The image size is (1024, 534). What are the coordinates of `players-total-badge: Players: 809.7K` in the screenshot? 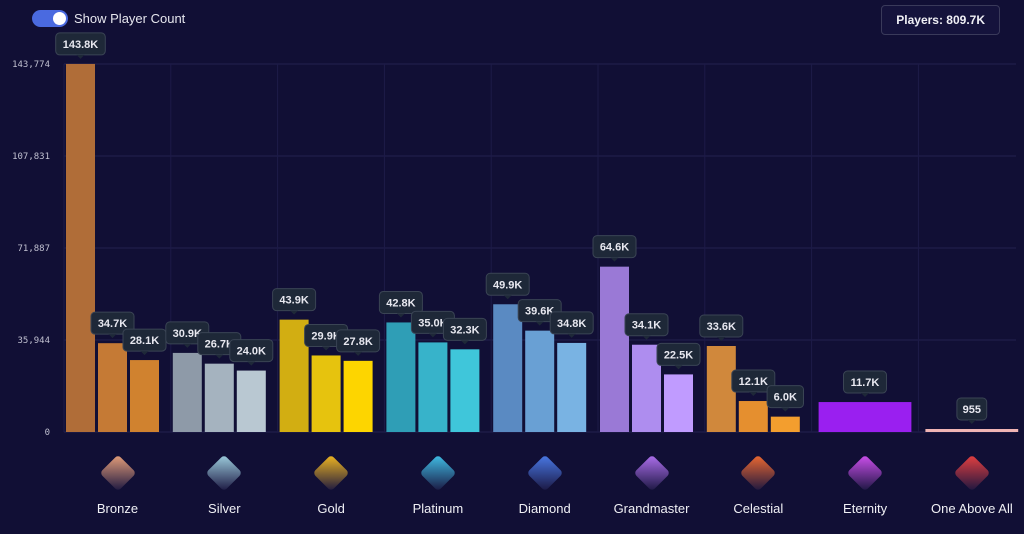 It's located at (940, 20).